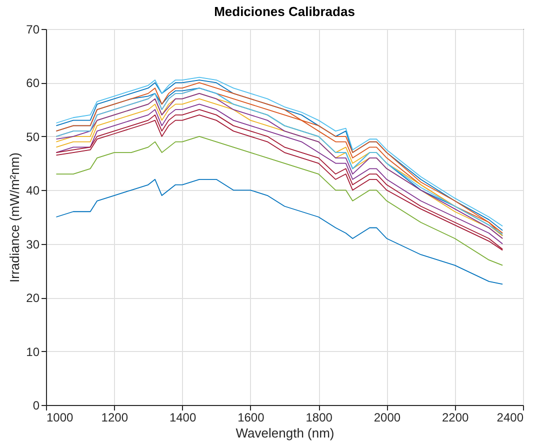 This screenshot has width=544, height=446. I want to click on x-tick-label: 2000, so click(387, 417).